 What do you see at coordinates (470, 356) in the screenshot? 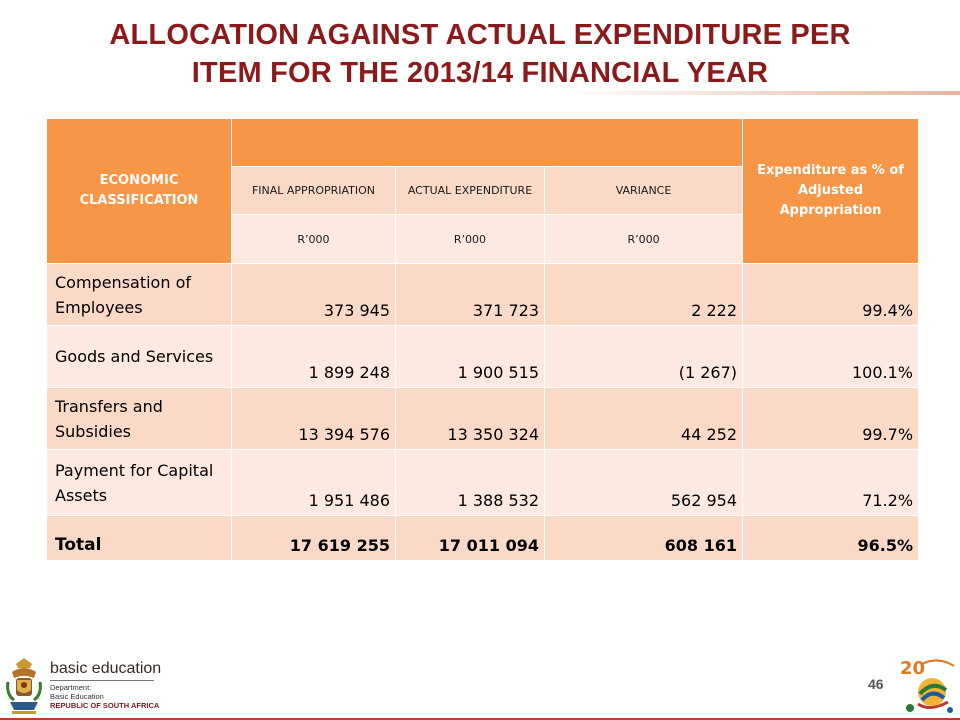
I see `cell-actual: 1 900 515` at bounding box center [470, 356].